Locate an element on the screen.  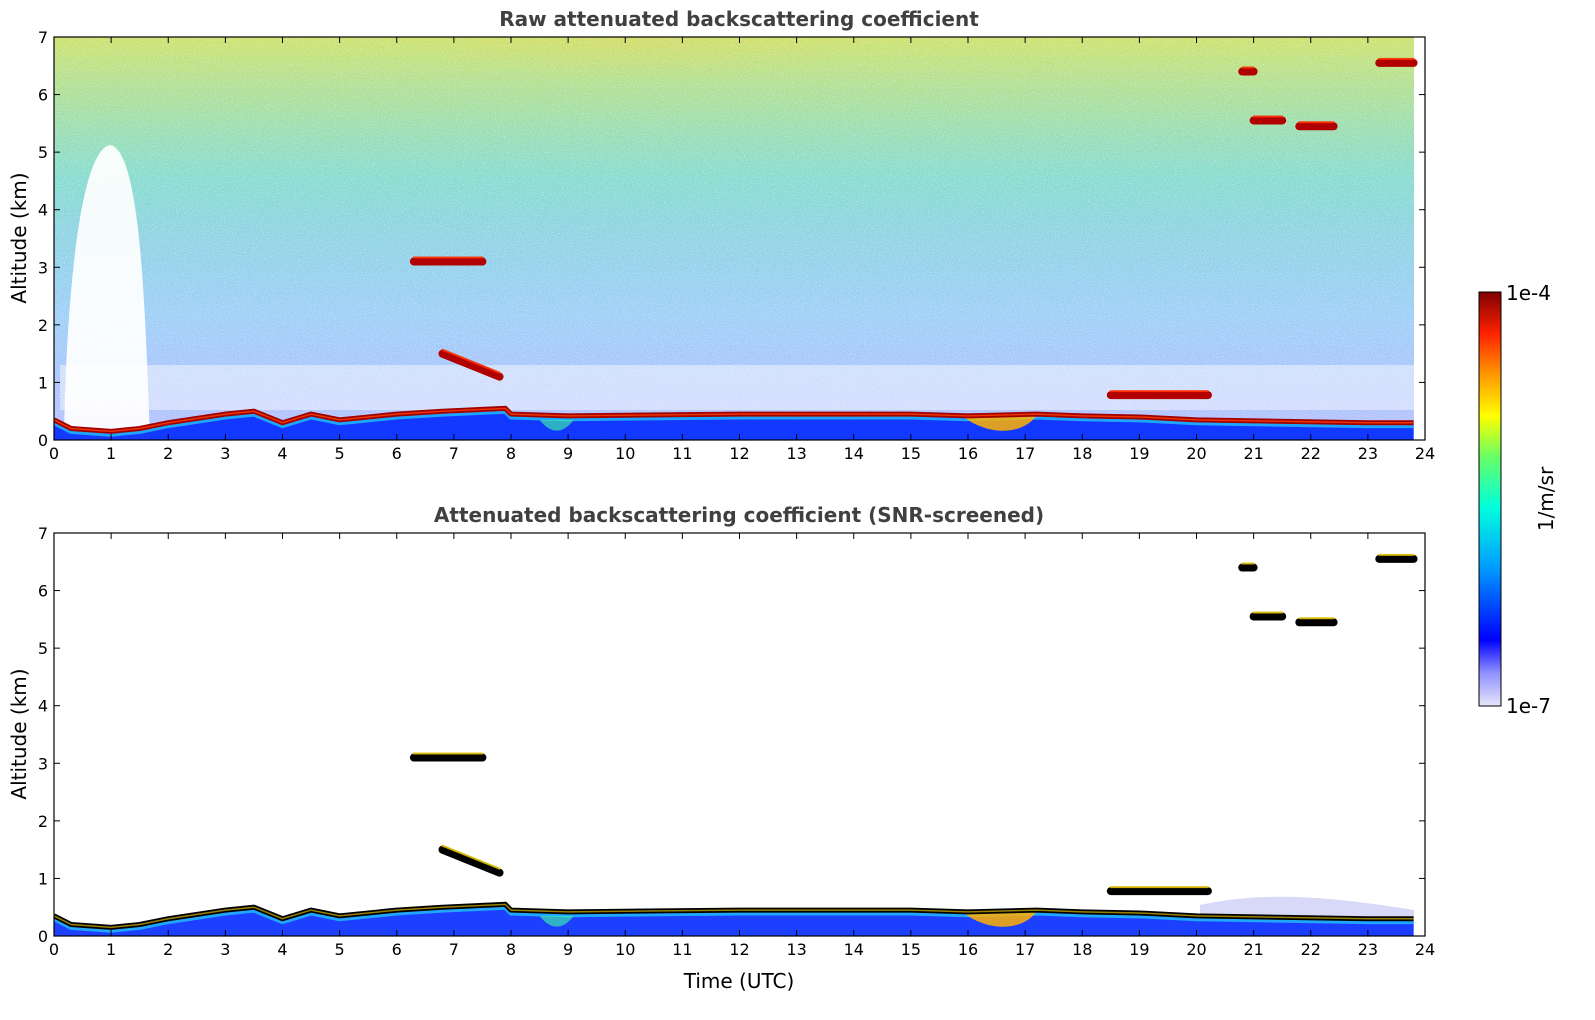
colorbar-gradient is located at coordinates (1490, 499).